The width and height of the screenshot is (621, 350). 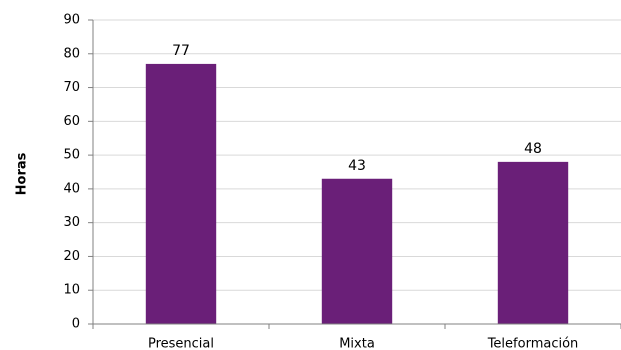 I want to click on x-tick-label: Teleformación, so click(x=533, y=343).